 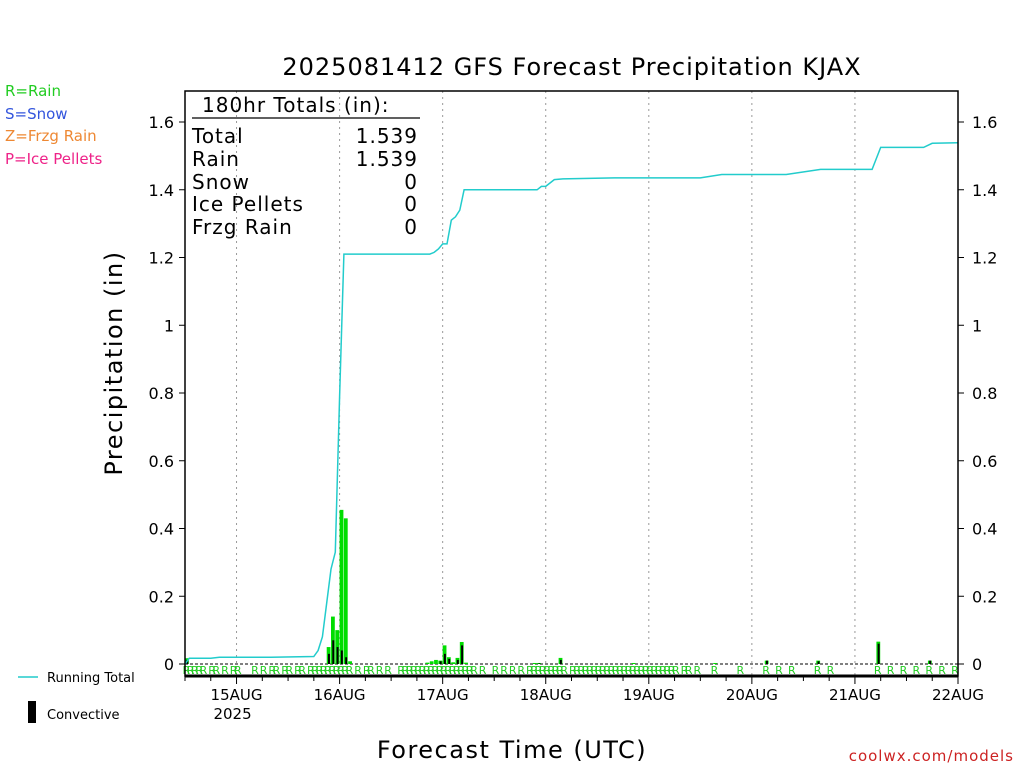 I want to click on precip-type-mark-83: R, so click(x=650, y=670).